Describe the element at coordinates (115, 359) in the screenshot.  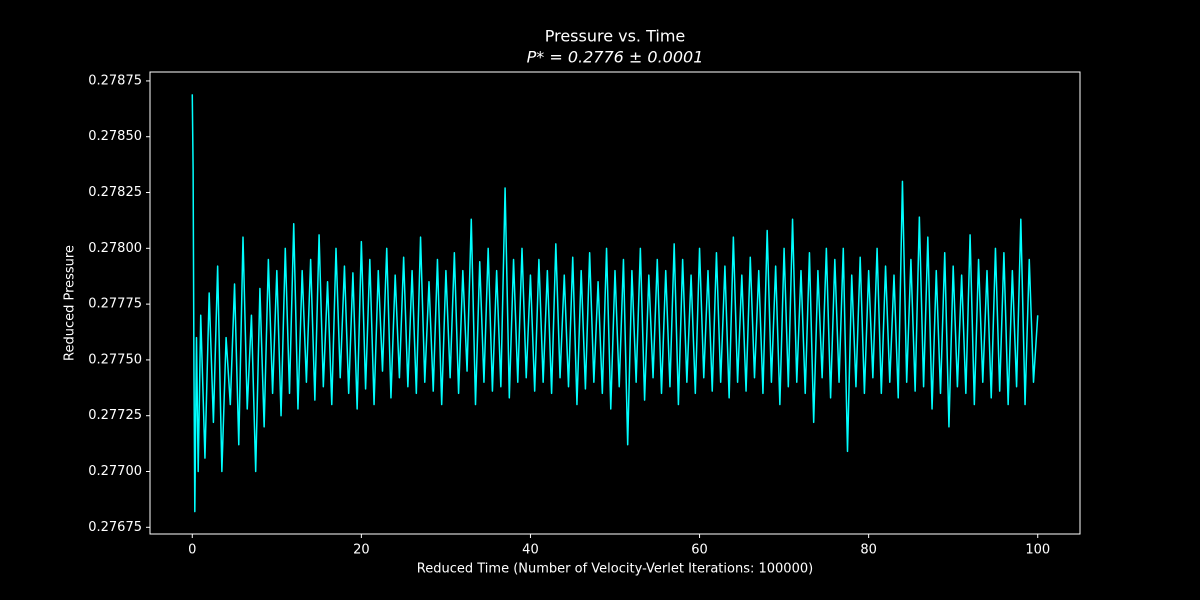
I see `y-tick-label: 0.27750` at that location.